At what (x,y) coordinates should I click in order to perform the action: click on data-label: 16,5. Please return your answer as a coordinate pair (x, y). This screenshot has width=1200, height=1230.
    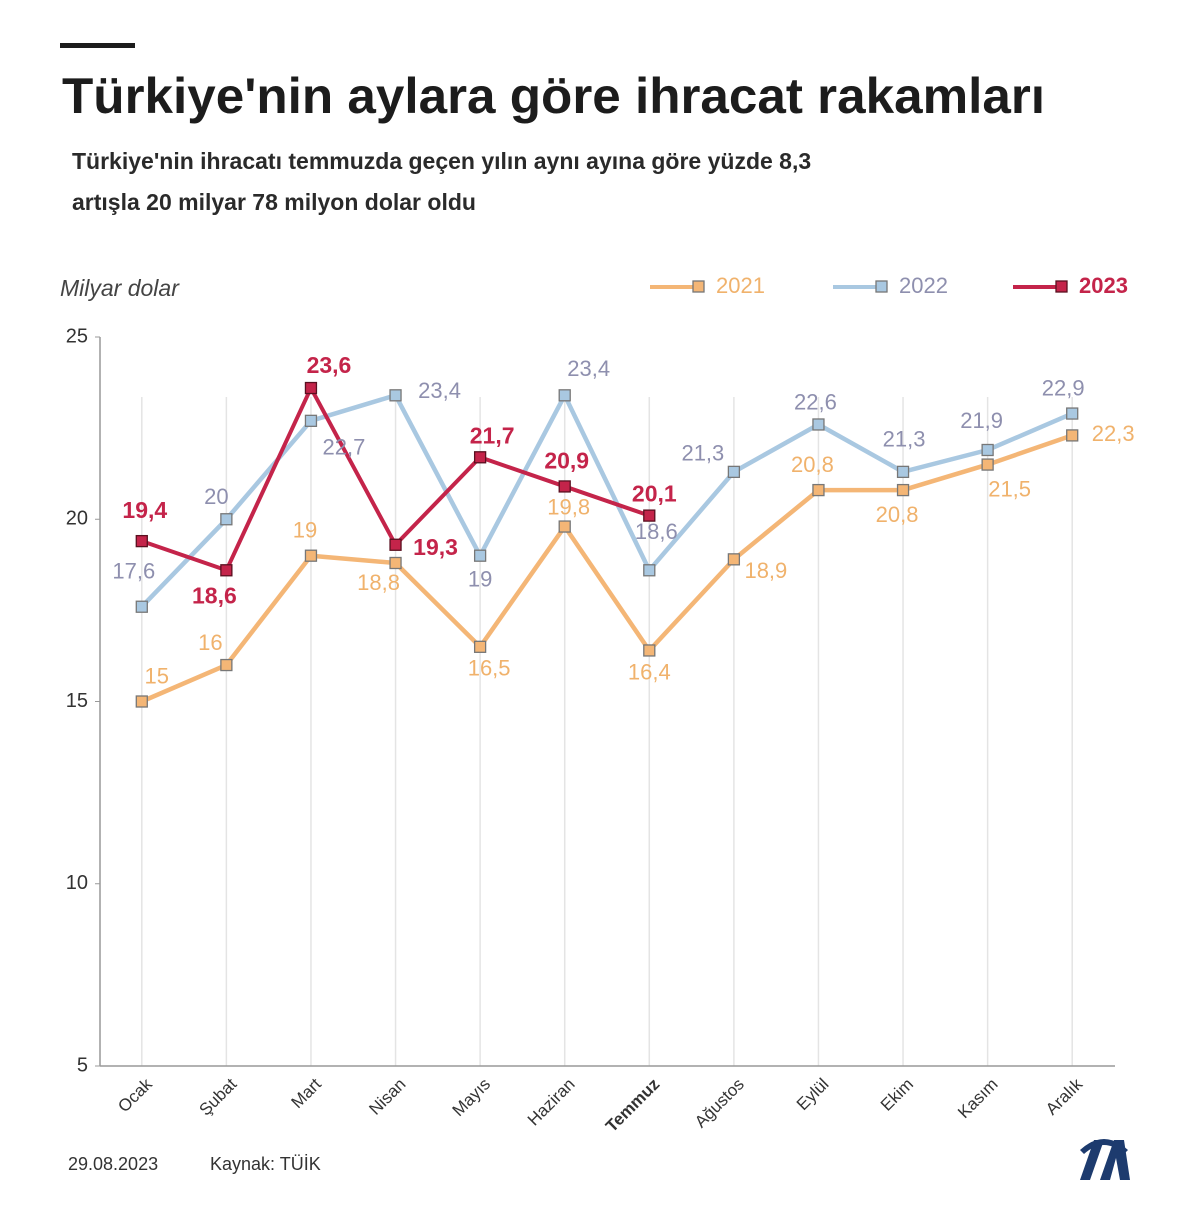
    Looking at the image, I should click on (489, 668).